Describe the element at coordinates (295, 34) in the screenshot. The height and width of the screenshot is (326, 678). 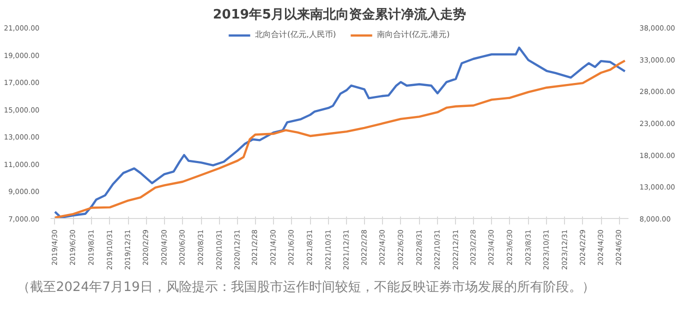
I see `legend-label: 北向合计(亿元,人民币)` at that location.